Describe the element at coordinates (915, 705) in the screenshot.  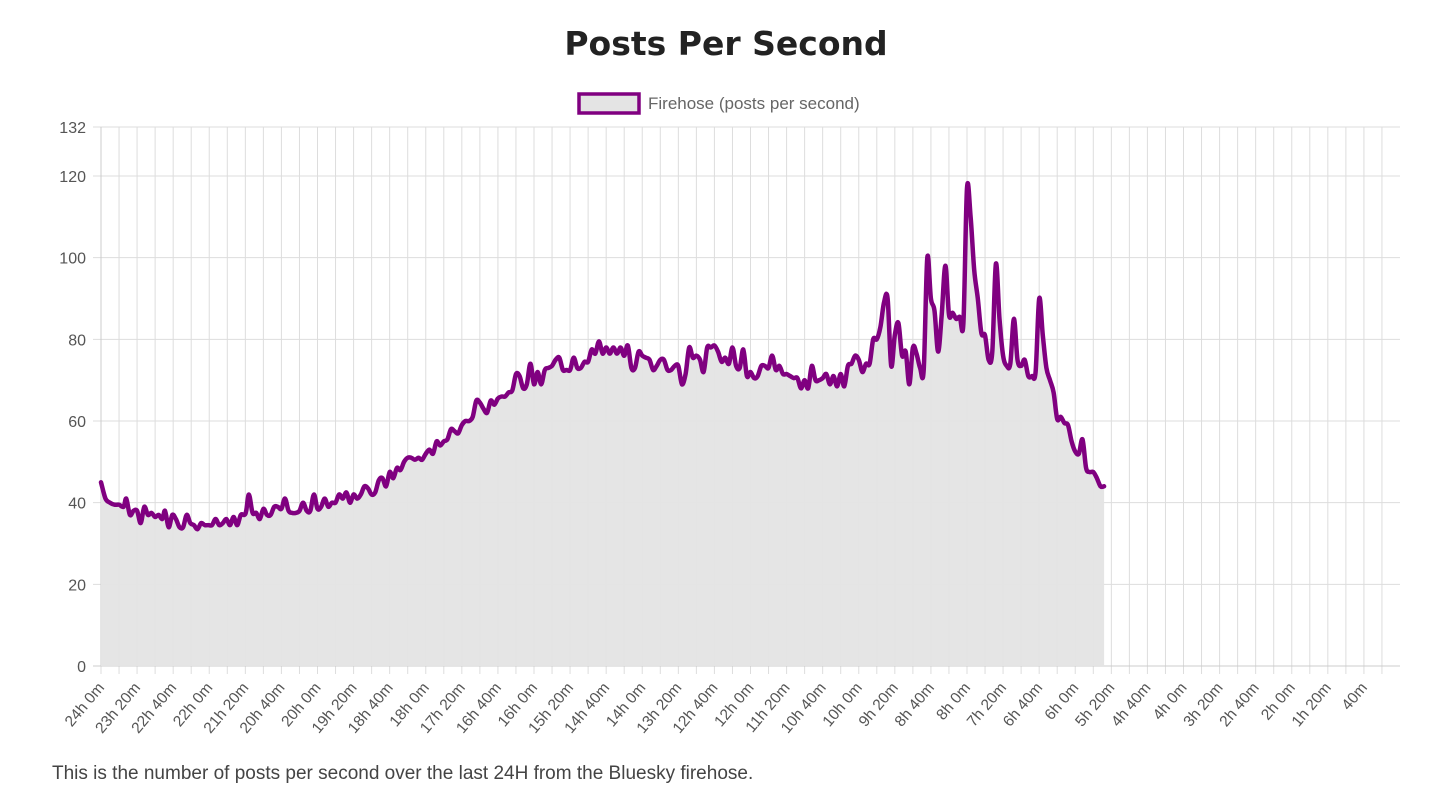
I see `x-tick-label: 8h 40m` at that location.